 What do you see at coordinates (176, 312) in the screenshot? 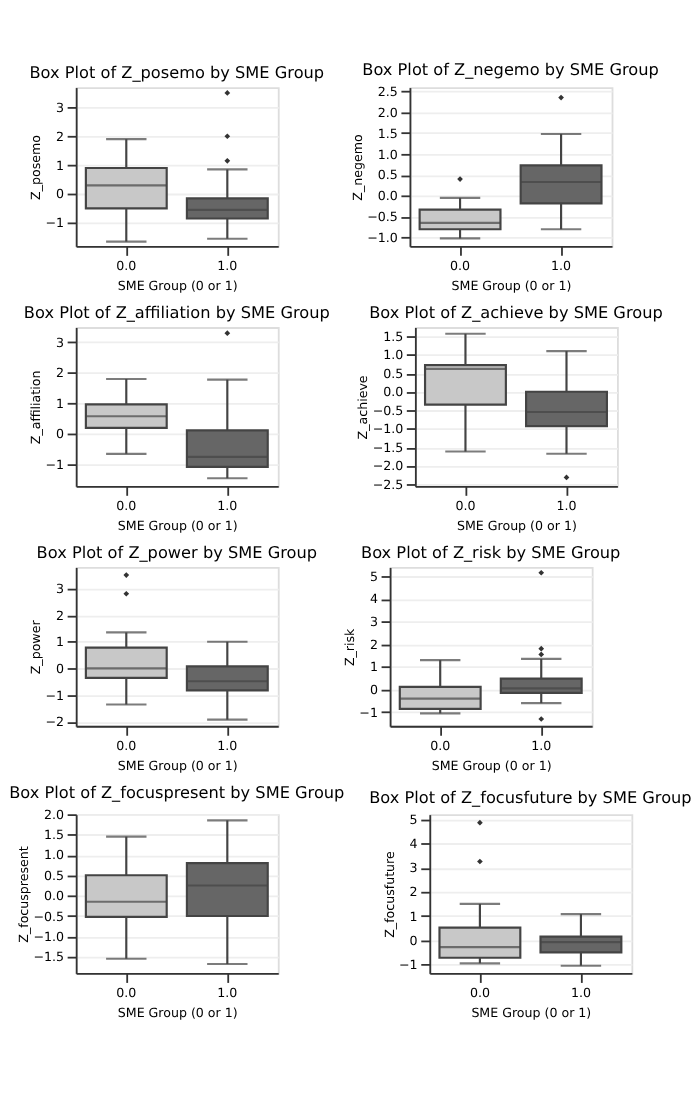
I see `chart-title: Box Plot of Z_affiliation by SME Group` at bounding box center [176, 312].